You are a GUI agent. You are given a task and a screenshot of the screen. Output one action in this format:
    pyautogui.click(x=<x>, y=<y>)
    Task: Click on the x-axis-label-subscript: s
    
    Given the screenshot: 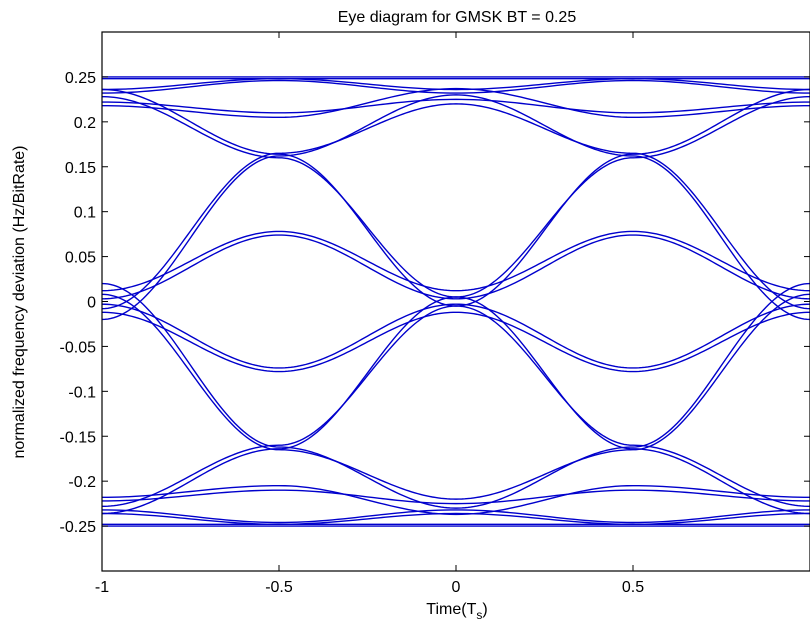 What is the action you would take?
    pyautogui.click(x=479, y=615)
    